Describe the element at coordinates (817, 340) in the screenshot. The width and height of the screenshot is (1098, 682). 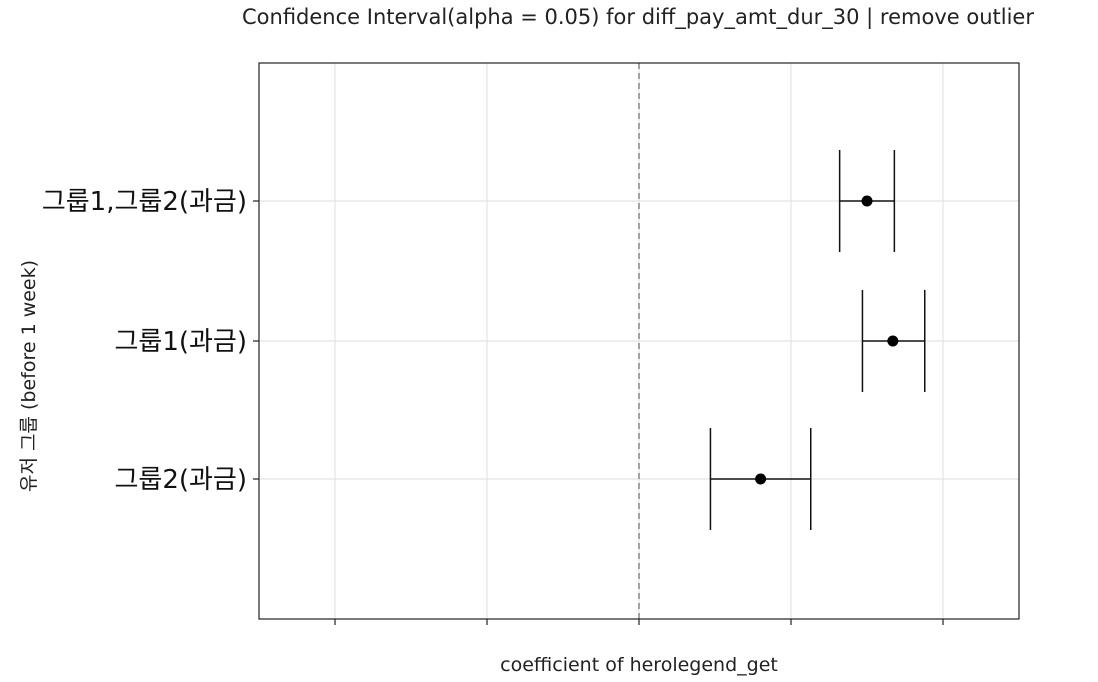
I see `data-marks` at that location.